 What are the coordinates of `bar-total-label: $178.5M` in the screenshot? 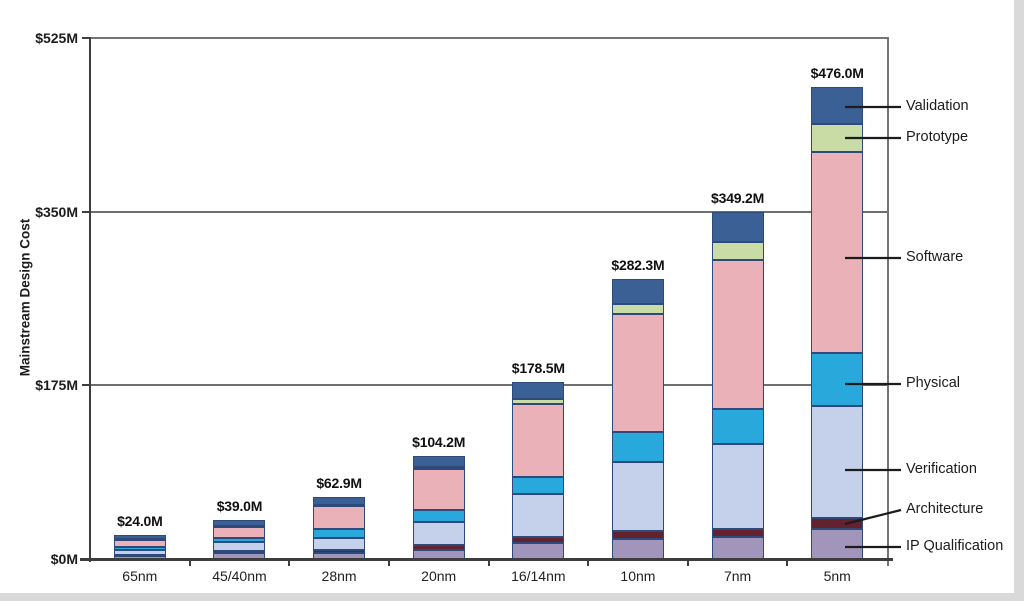 It's located at (538, 367).